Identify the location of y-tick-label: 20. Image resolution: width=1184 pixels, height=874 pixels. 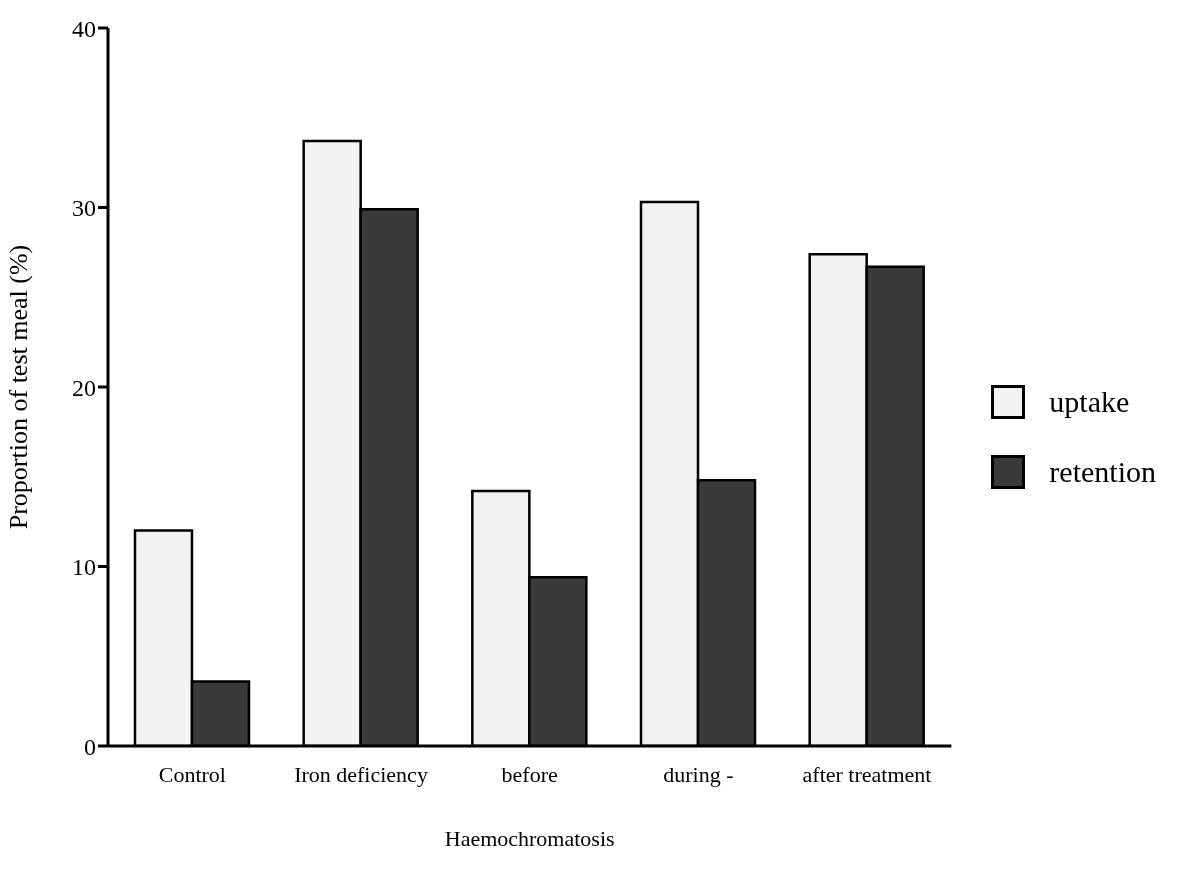
(84, 387).